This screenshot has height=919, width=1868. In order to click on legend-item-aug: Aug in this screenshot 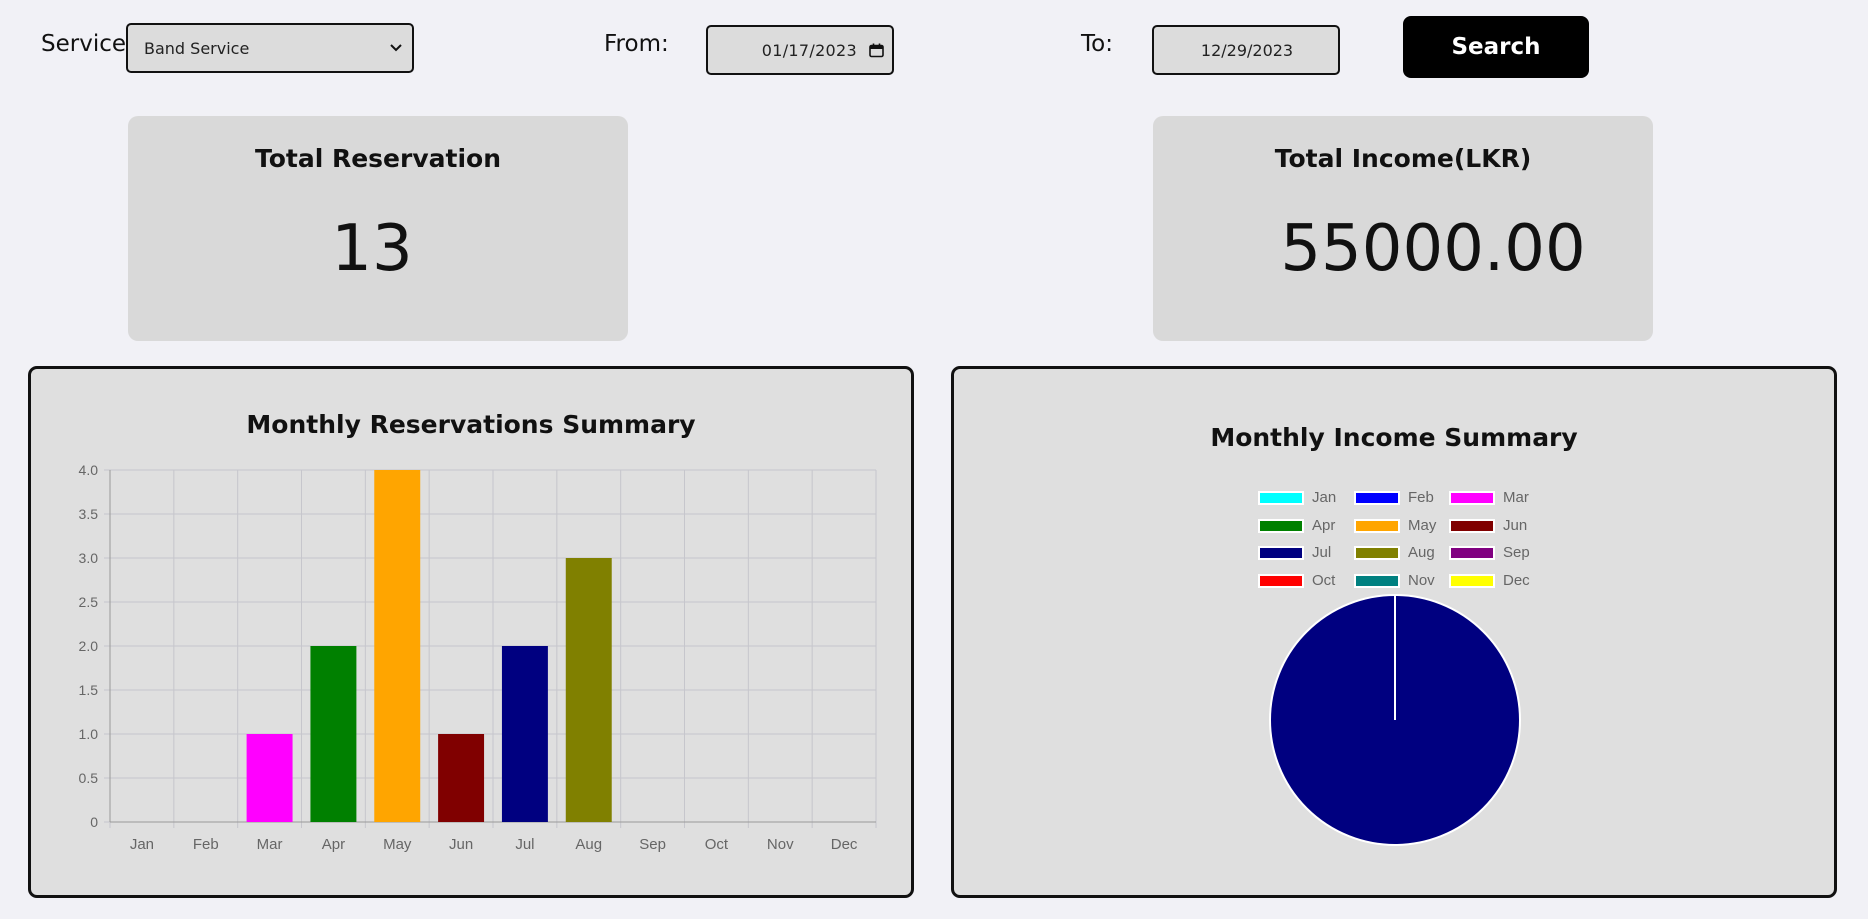, I will do `click(1394, 552)`.